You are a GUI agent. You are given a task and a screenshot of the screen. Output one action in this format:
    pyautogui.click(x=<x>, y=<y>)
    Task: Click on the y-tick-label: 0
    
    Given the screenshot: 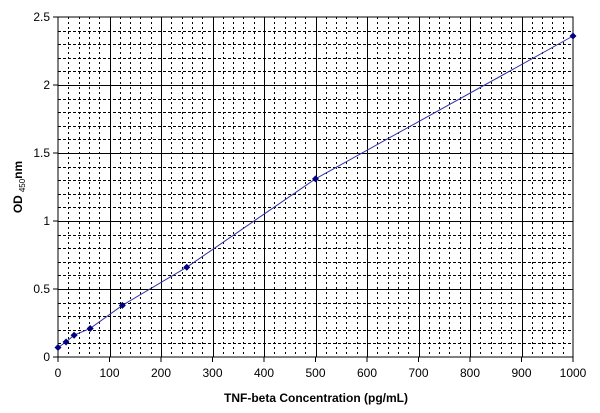 What is the action you would take?
    pyautogui.click(x=46, y=357)
    